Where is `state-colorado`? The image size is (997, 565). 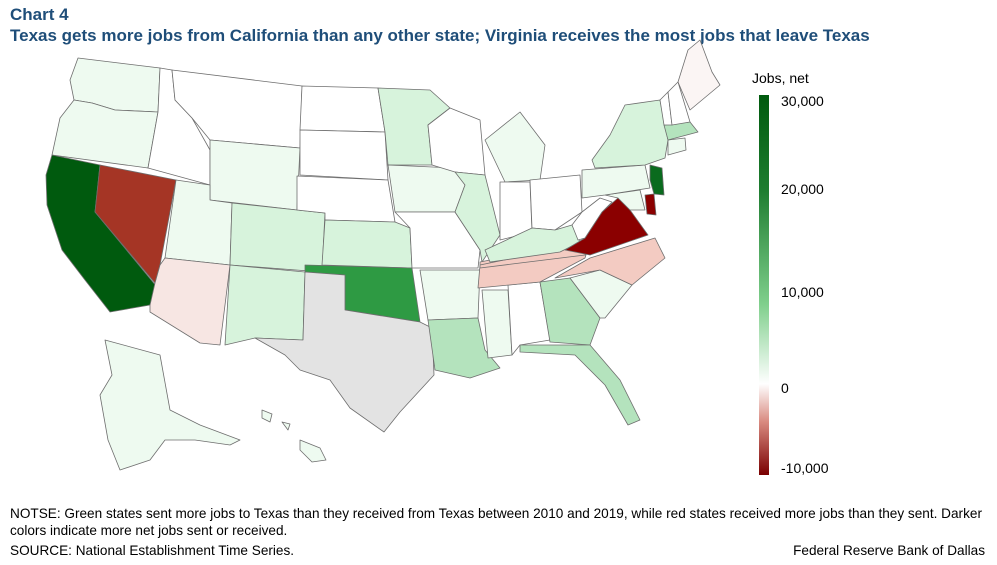
state-colorado is located at coordinates (277, 237).